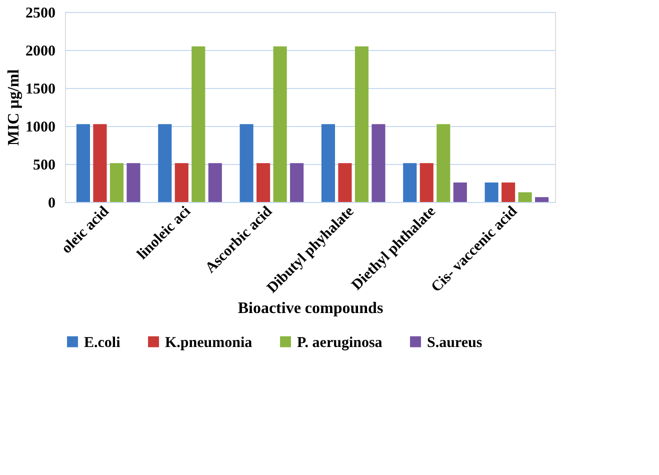  I want to click on y-tick-label: 1500, so click(41, 90).